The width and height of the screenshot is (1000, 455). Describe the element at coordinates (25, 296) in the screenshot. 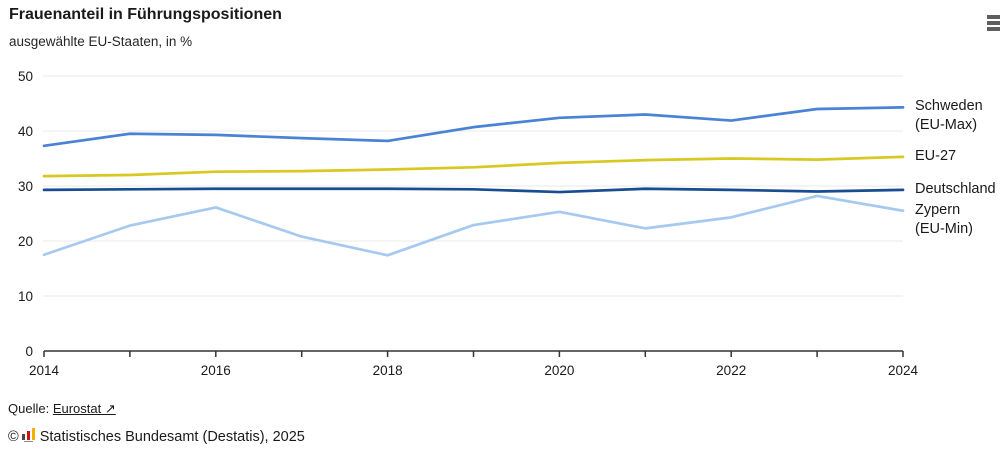

I see `svg-text: 10` at that location.